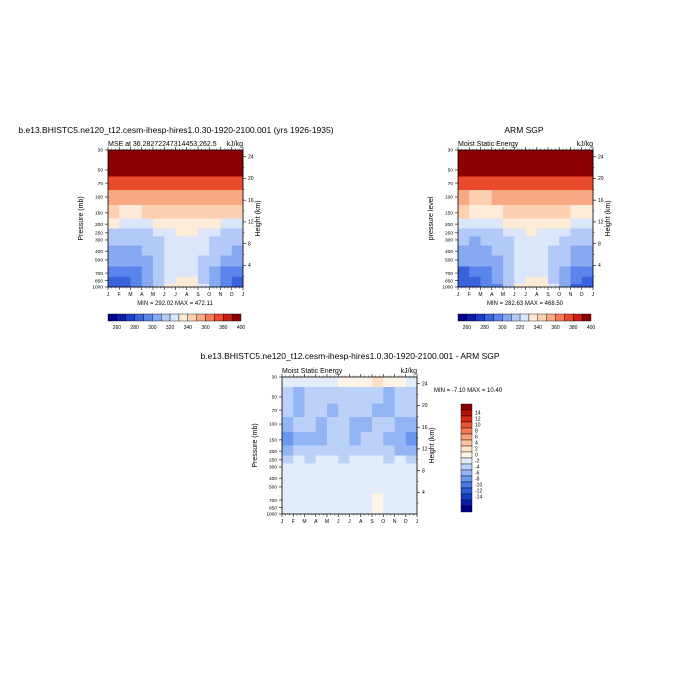  Describe the element at coordinates (449, 281) in the screenshot. I see `y-tick-label: 850` at that location.